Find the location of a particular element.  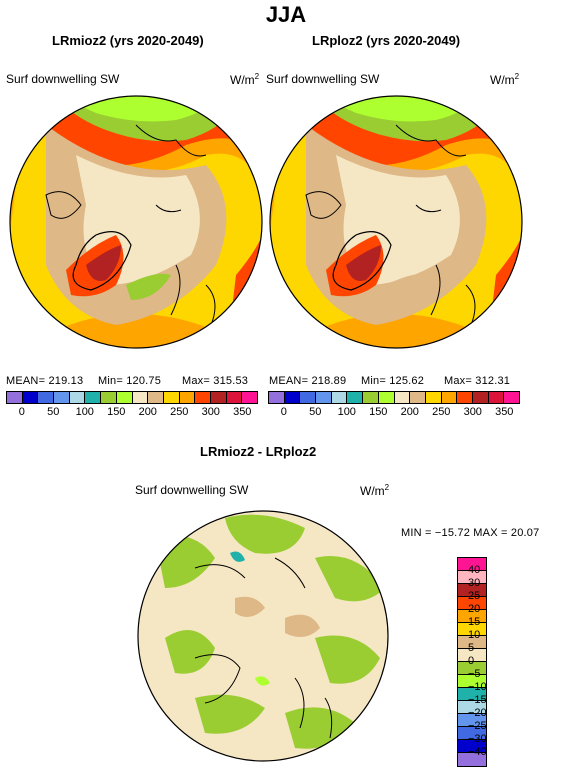

colorbar-label: −40 is located at coordinates (477, 752).